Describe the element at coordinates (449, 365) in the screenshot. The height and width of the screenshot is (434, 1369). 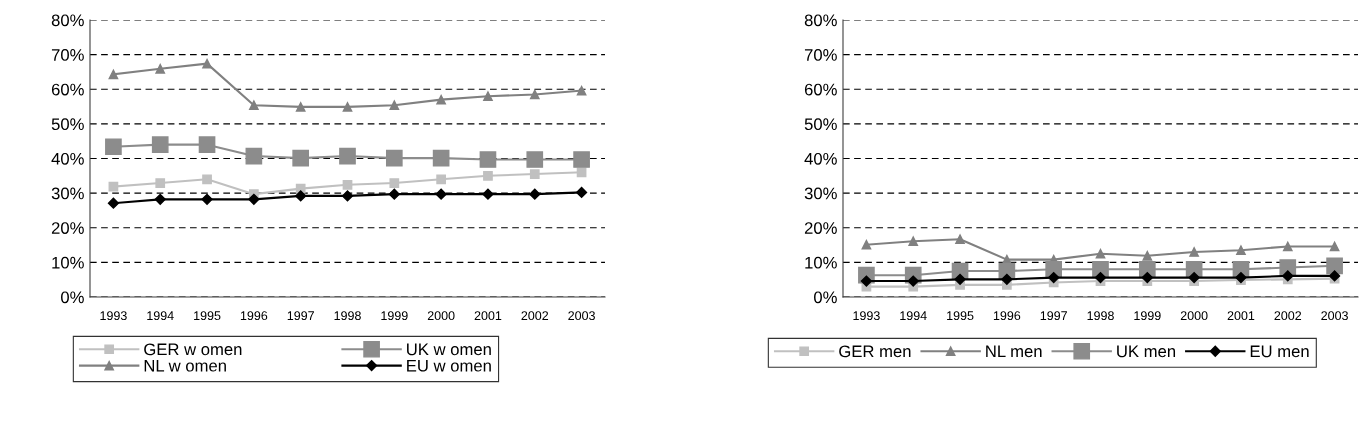
I see `legend-label: EU w omen` at that location.